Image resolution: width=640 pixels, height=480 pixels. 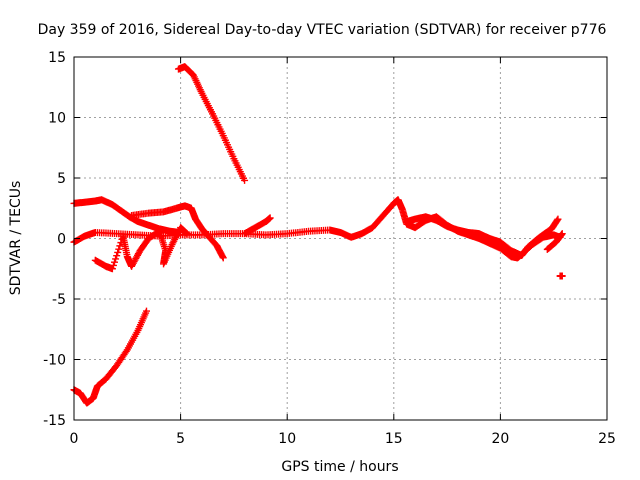 I want to click on y-tick-label: 0, so click(x=61, y=240).